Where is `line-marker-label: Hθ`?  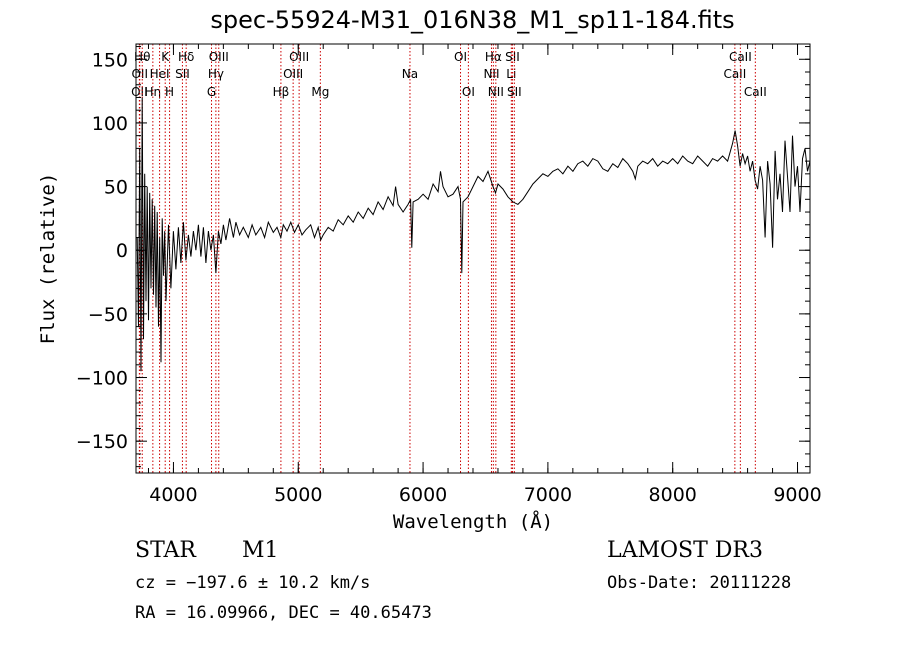 line-marker-label: Hθ is located at coordinates (142, 57).